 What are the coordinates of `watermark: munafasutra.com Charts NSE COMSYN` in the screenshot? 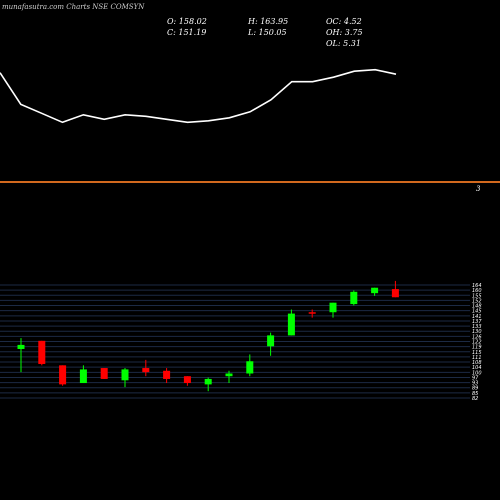 It's located at (73, 7).